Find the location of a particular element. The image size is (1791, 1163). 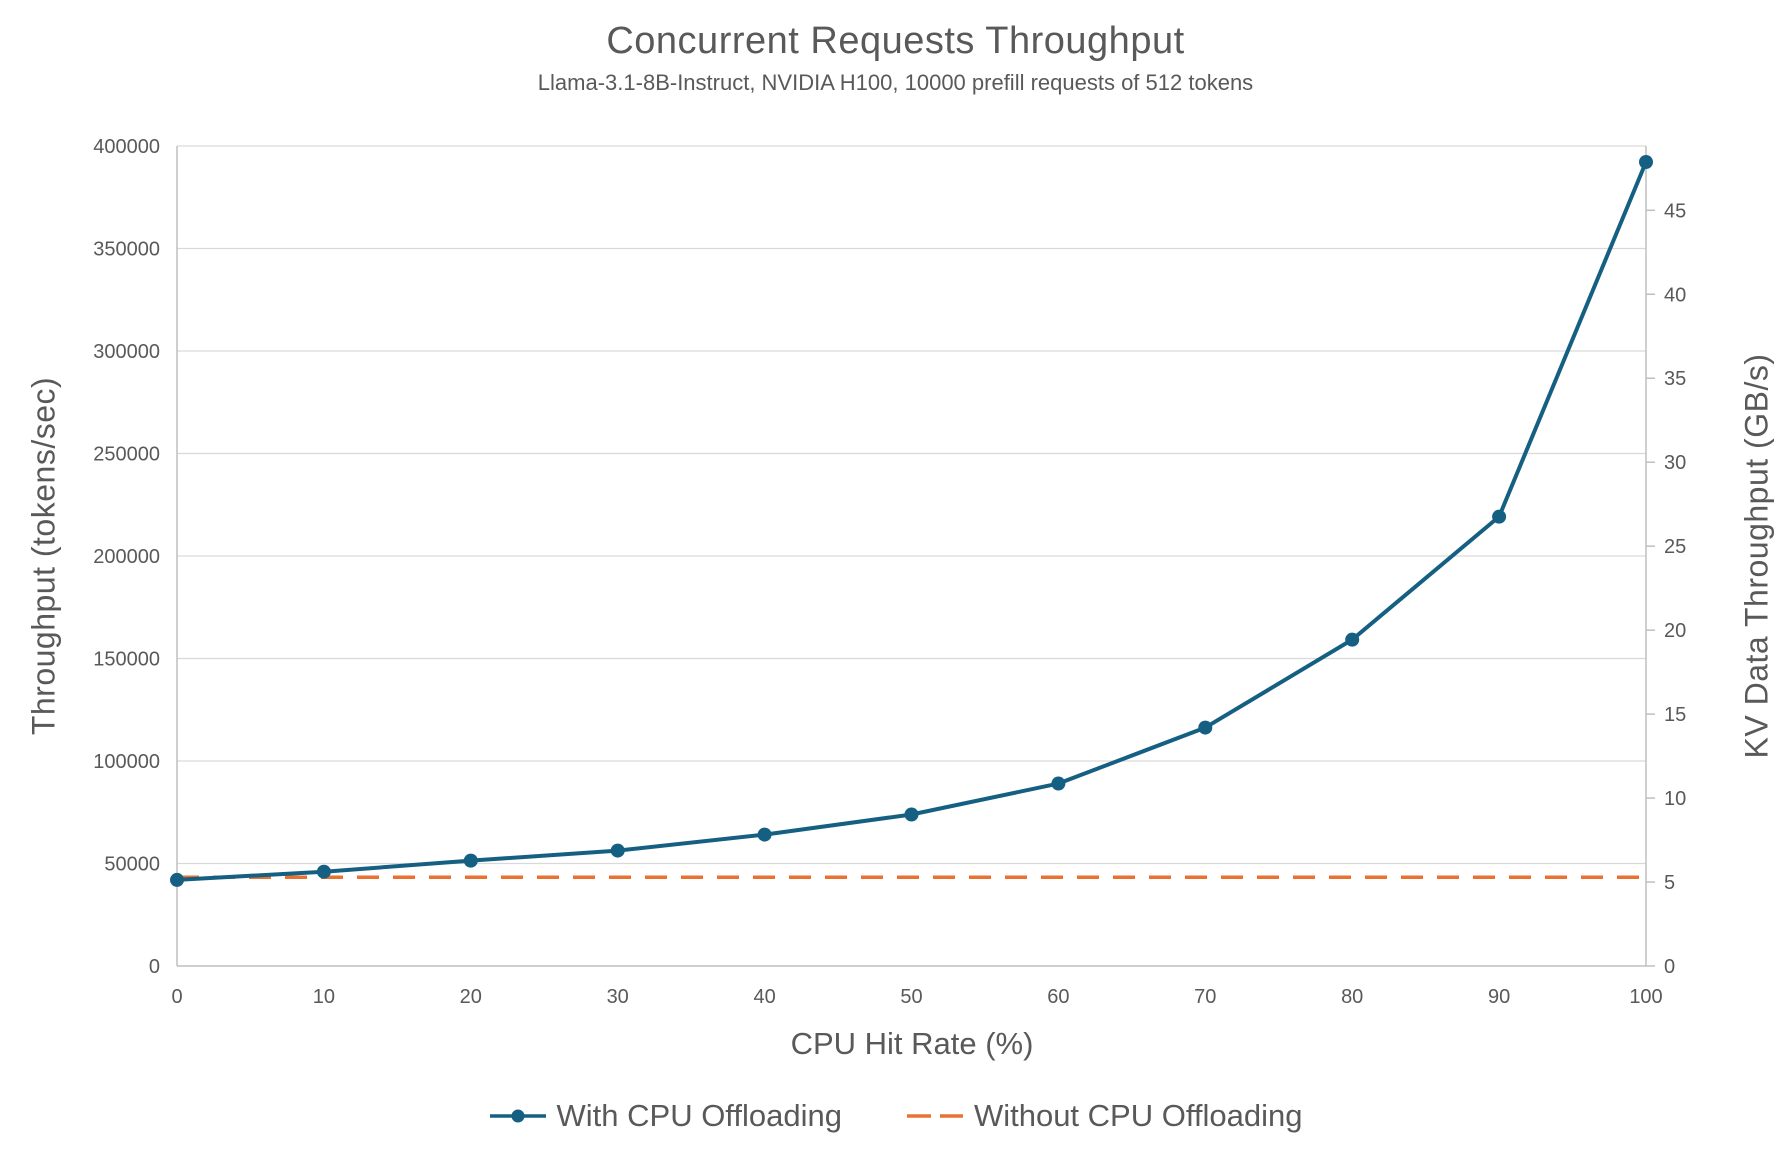

x-tick-label: 70 is located at coordinates (1205, 997).